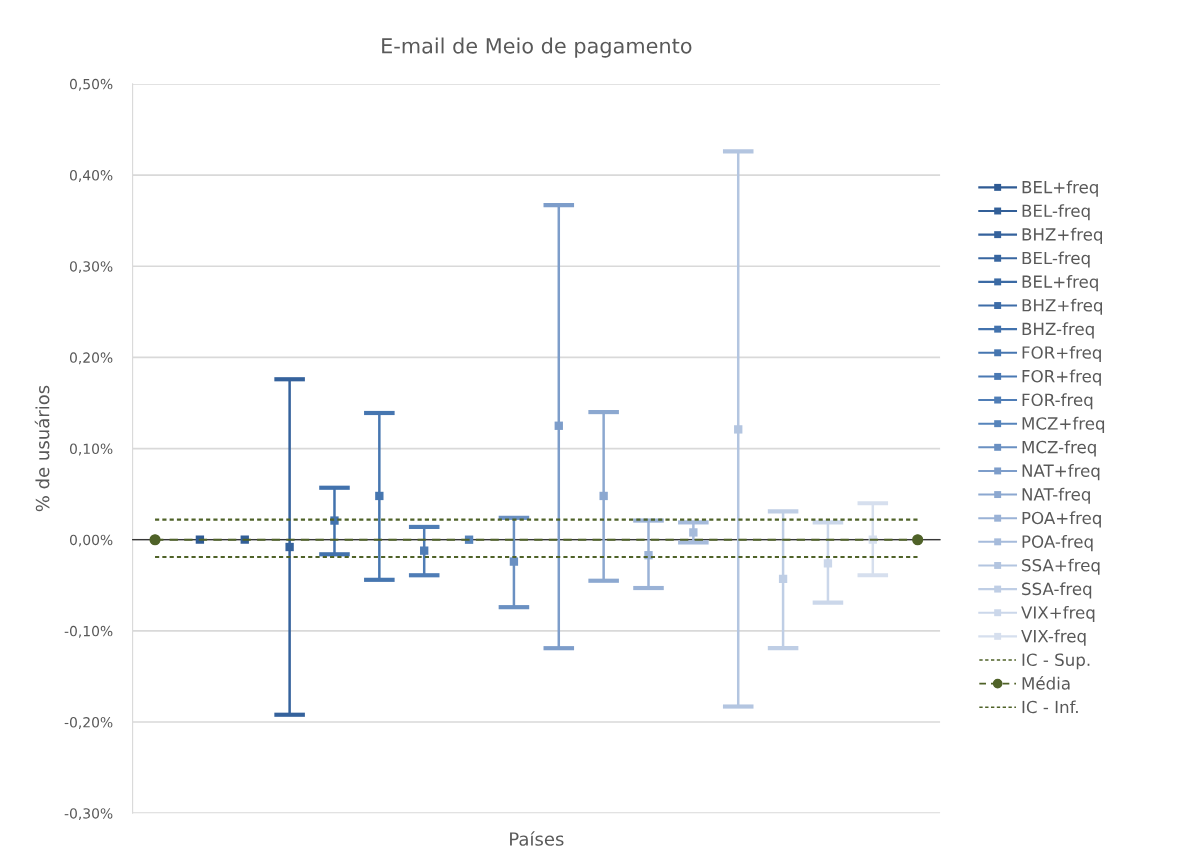  I want to click on legend-label: NAT+freq, so click(1061, 472).